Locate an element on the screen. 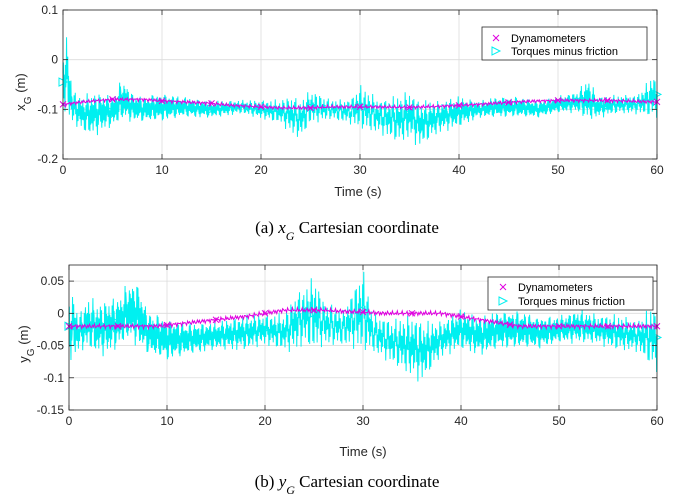  y-tick-label: -0.15 is located at coordinates (51, 410).